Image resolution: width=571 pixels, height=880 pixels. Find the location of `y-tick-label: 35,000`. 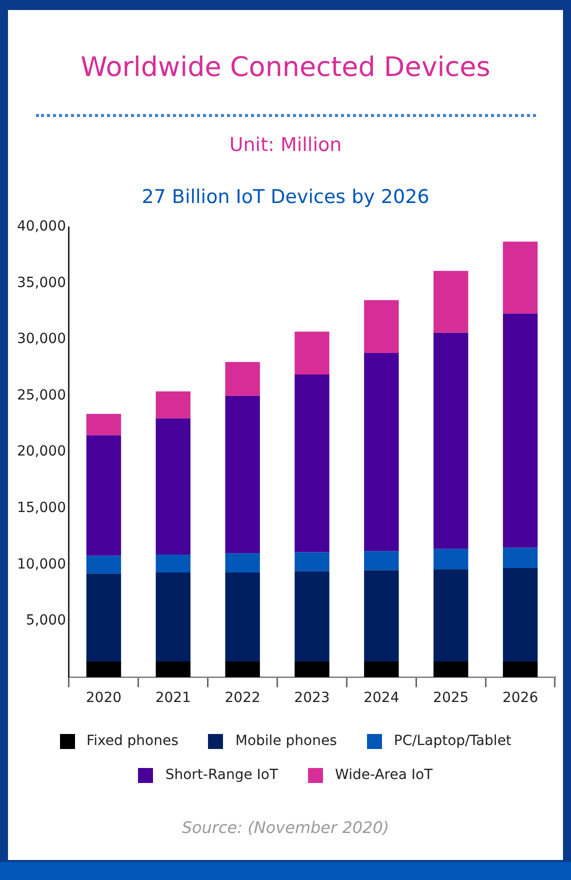

y-tick-label: 35,000 is located at coordinates (41, 282).